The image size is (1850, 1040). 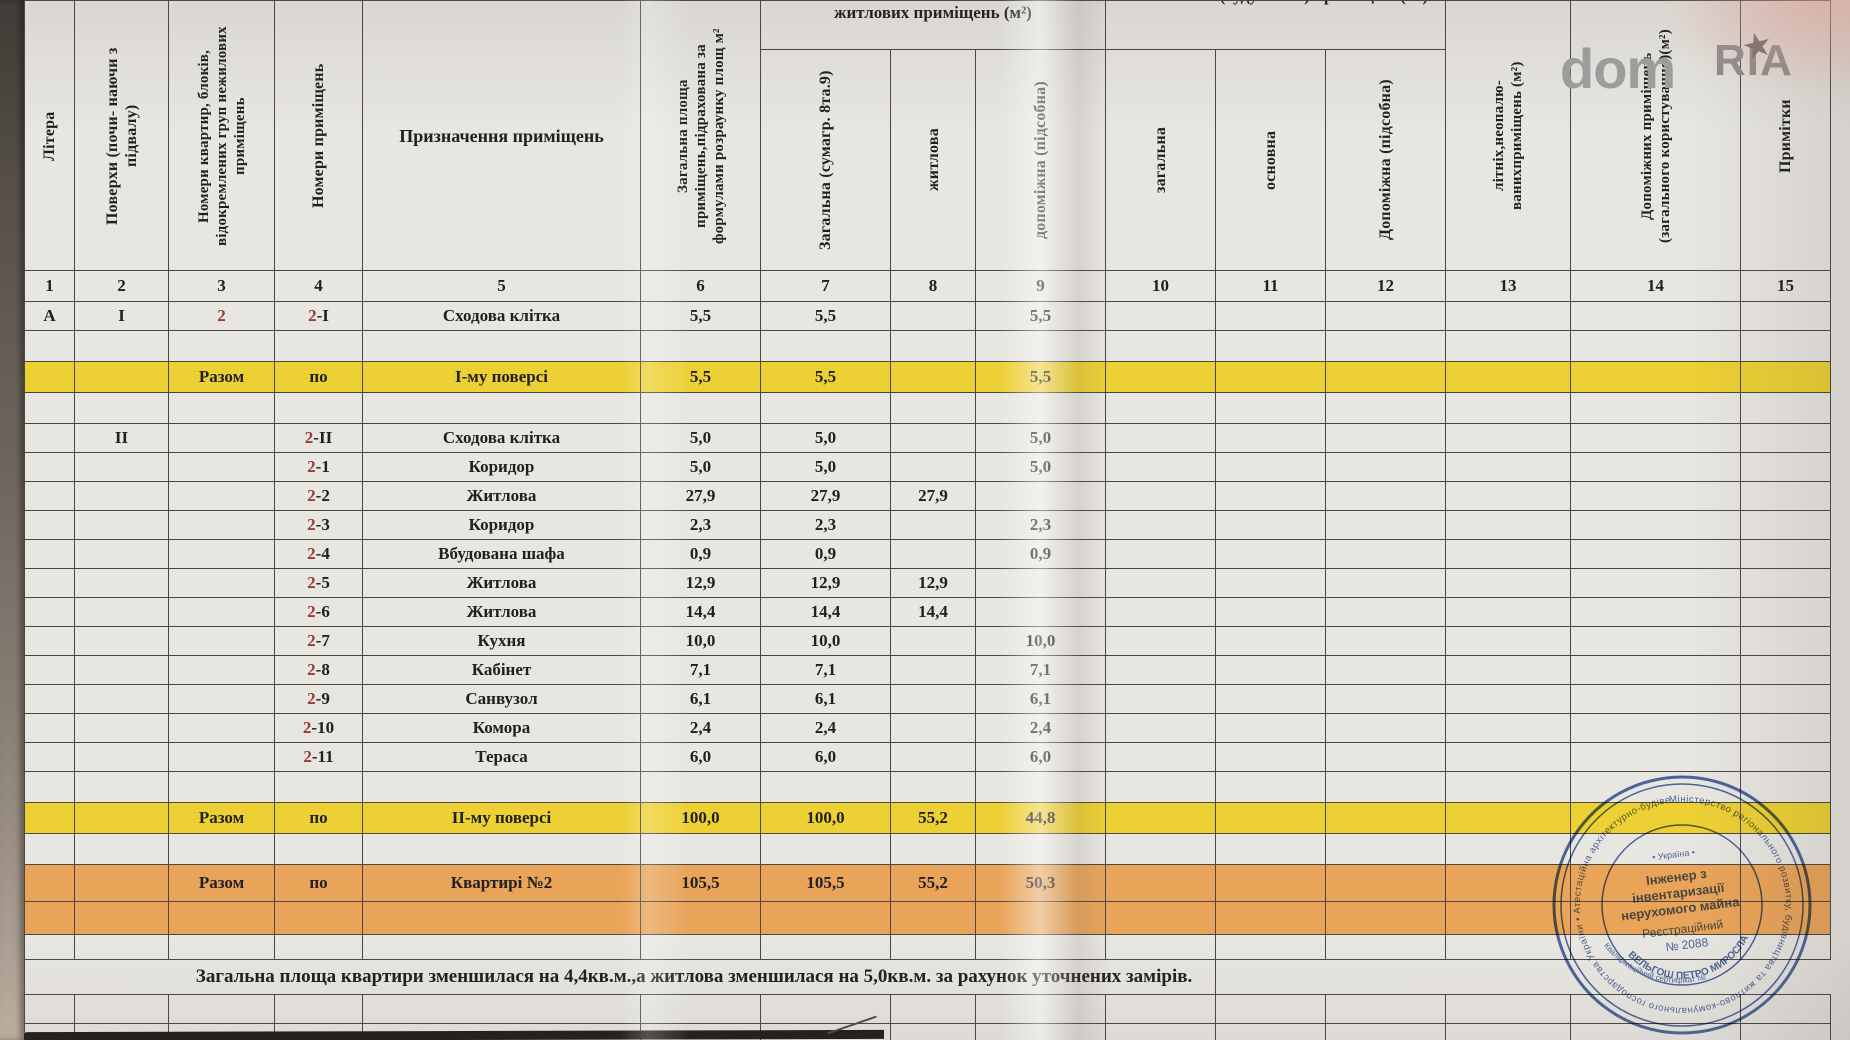 I want to click on header-col-zahalna-suma: Загальна (сумагр. 8та.9), so click(x=825, y=160).